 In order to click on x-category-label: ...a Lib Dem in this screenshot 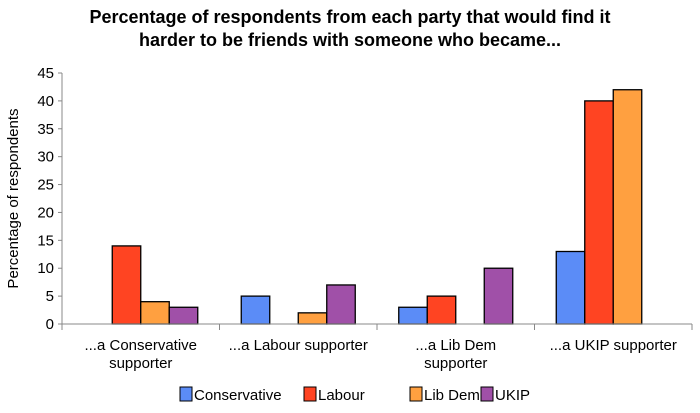, I will do `click(455, 345)`.